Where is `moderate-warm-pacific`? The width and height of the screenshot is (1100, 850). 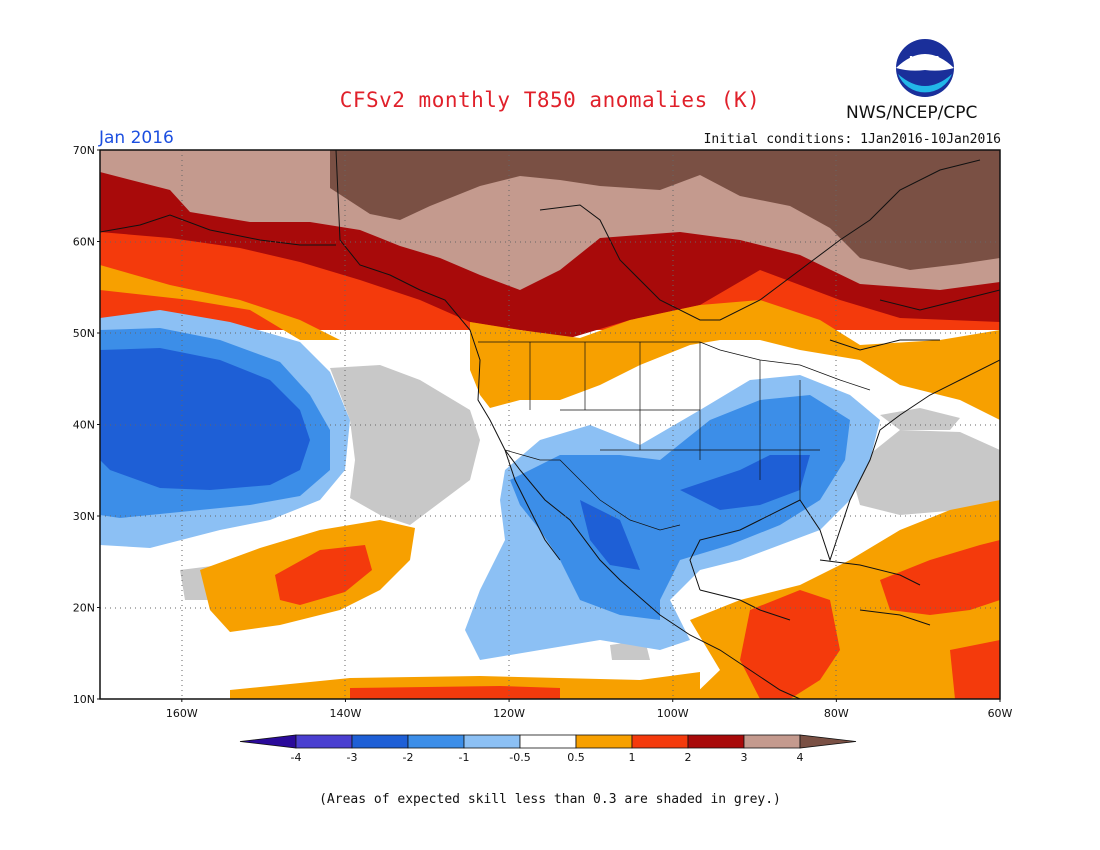 moderate-warm-pacific is located at coordinates (220, 302).